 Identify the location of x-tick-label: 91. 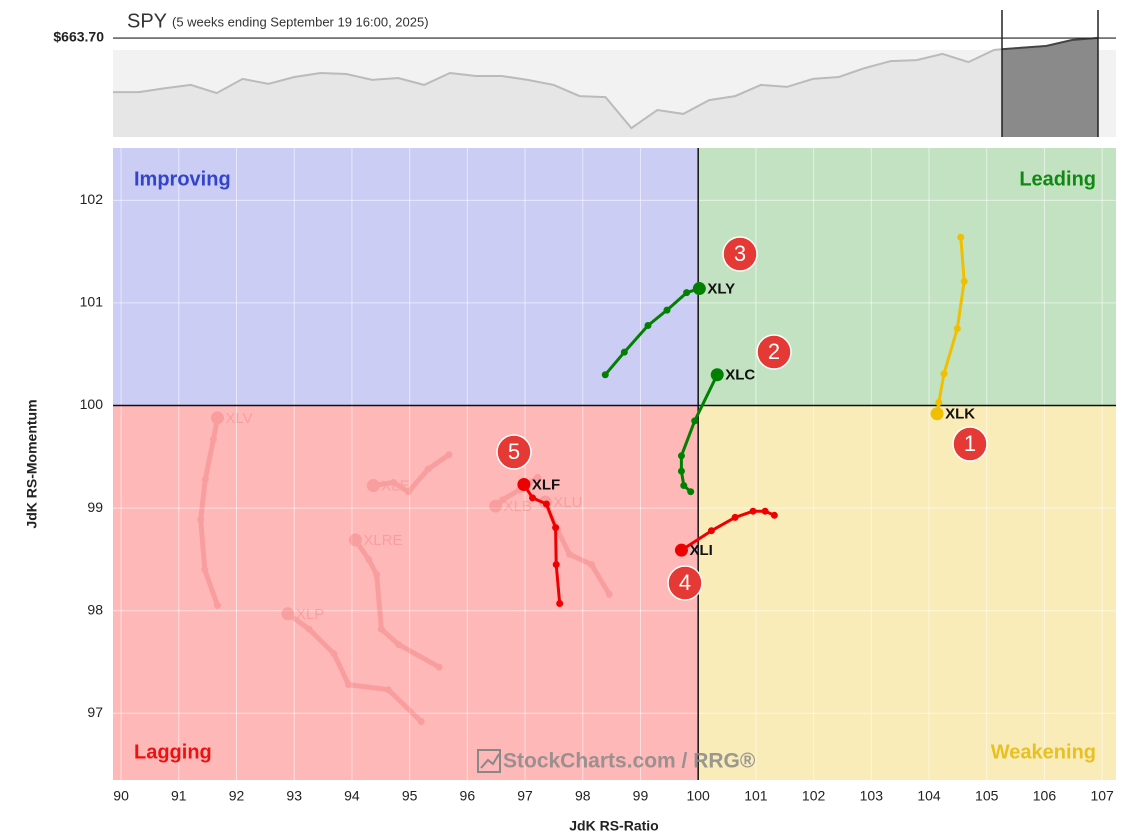
(179, 796).